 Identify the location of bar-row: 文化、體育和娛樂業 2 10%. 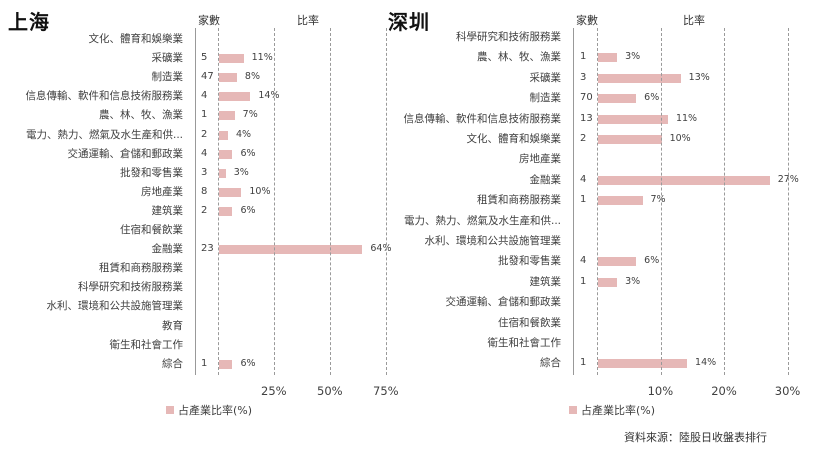
(410, 139).